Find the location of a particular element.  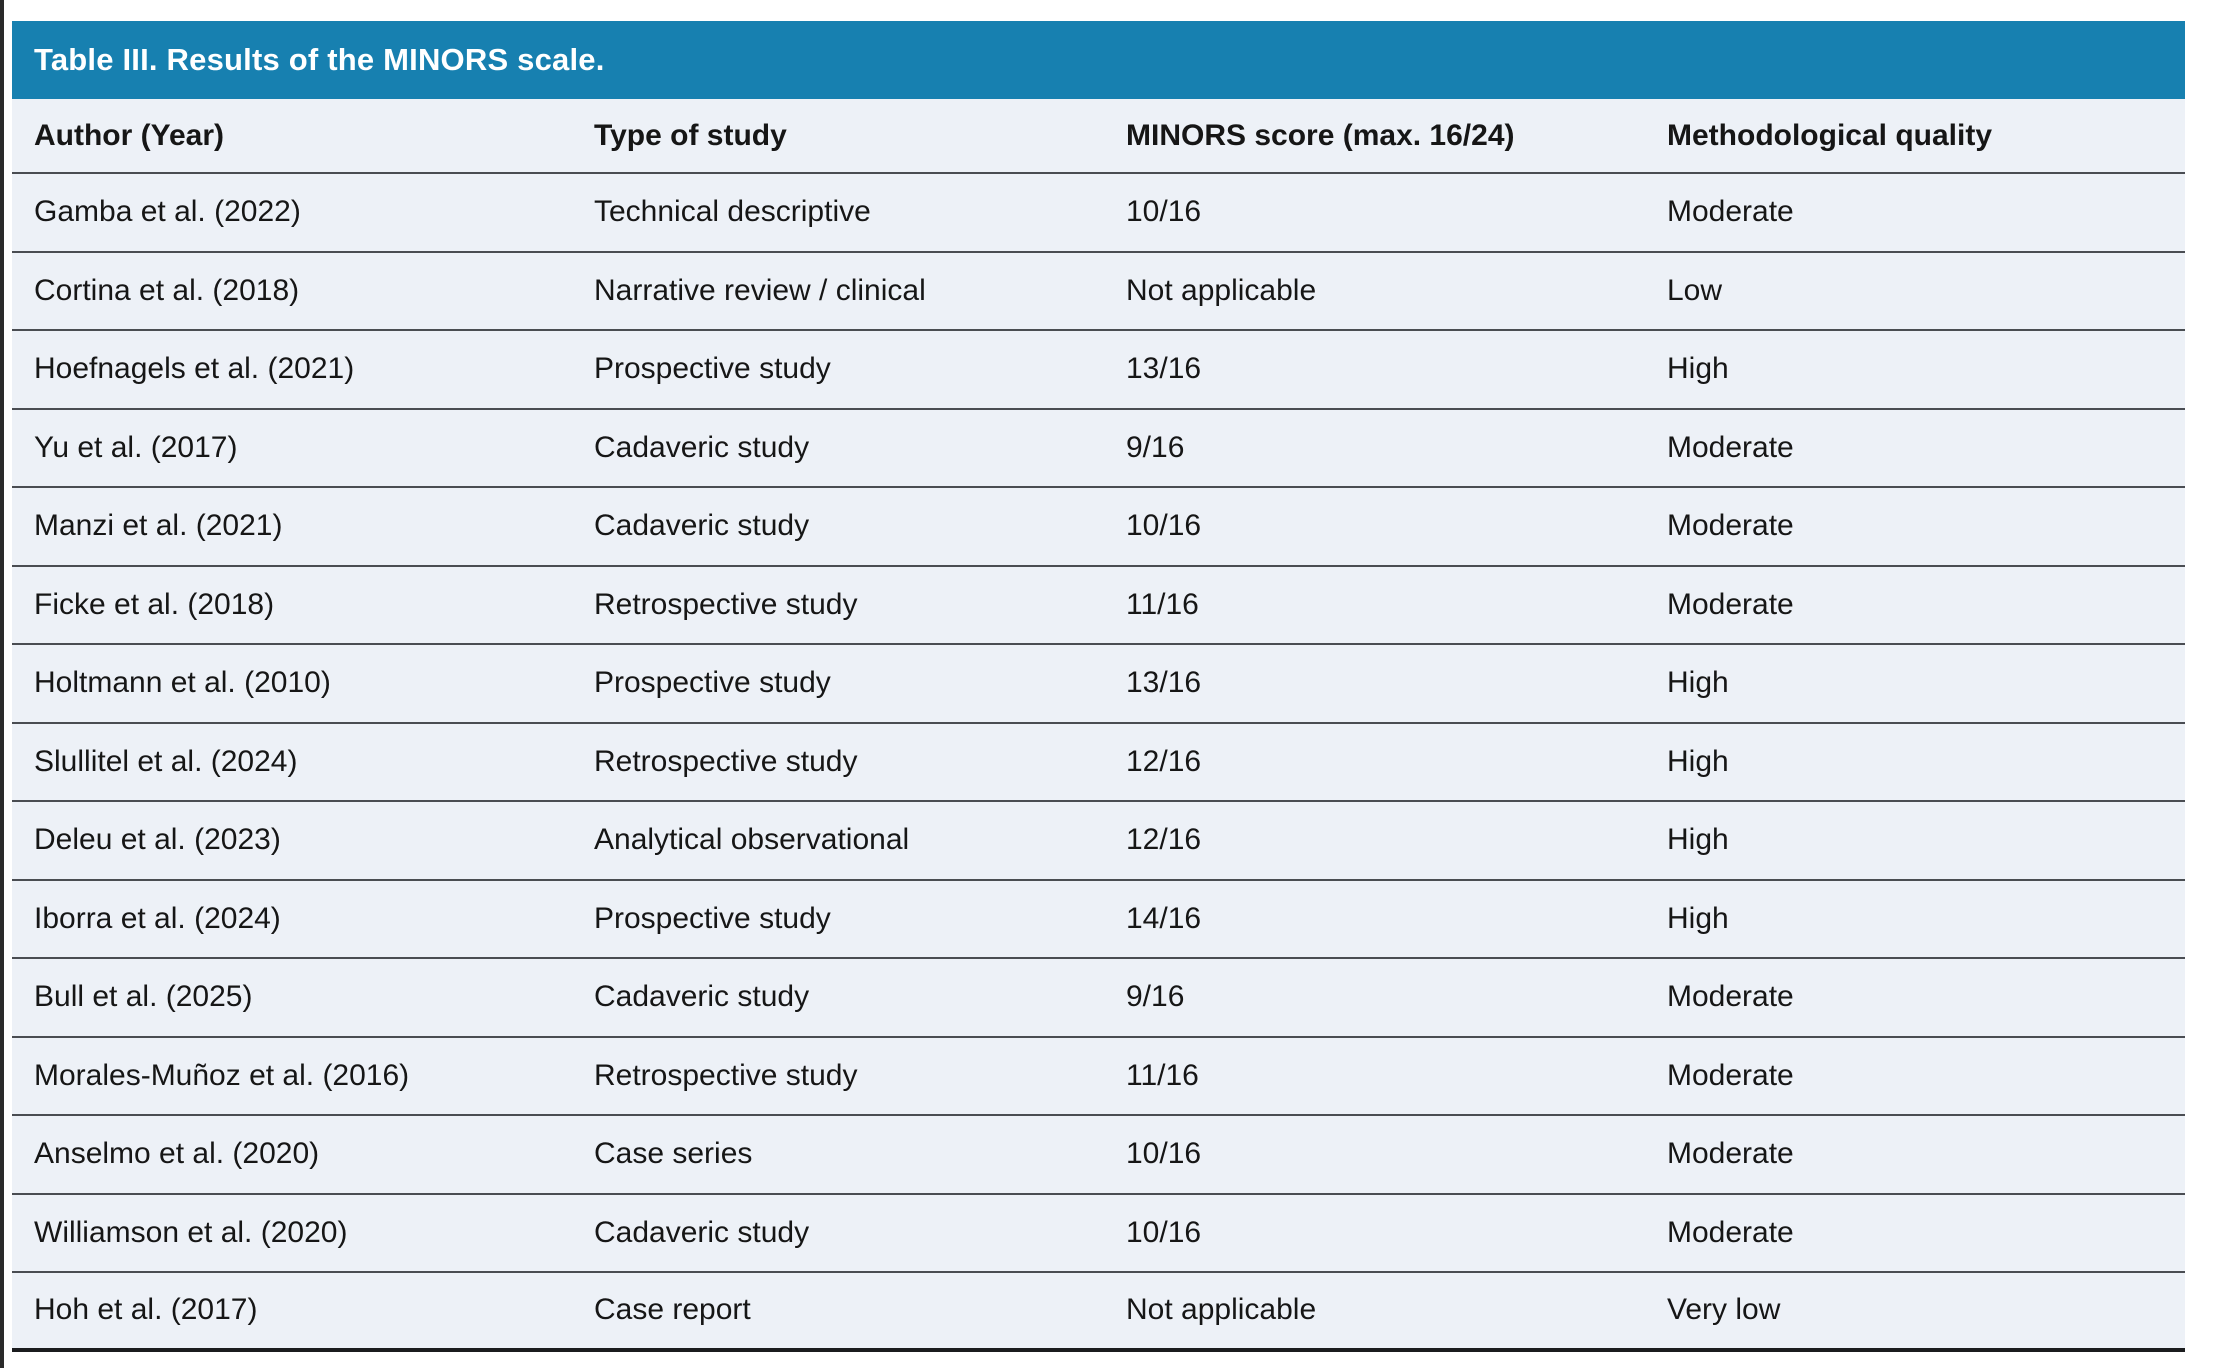

cell-author: Holtmann et al. (2010) is located at coordinates (182, 683).